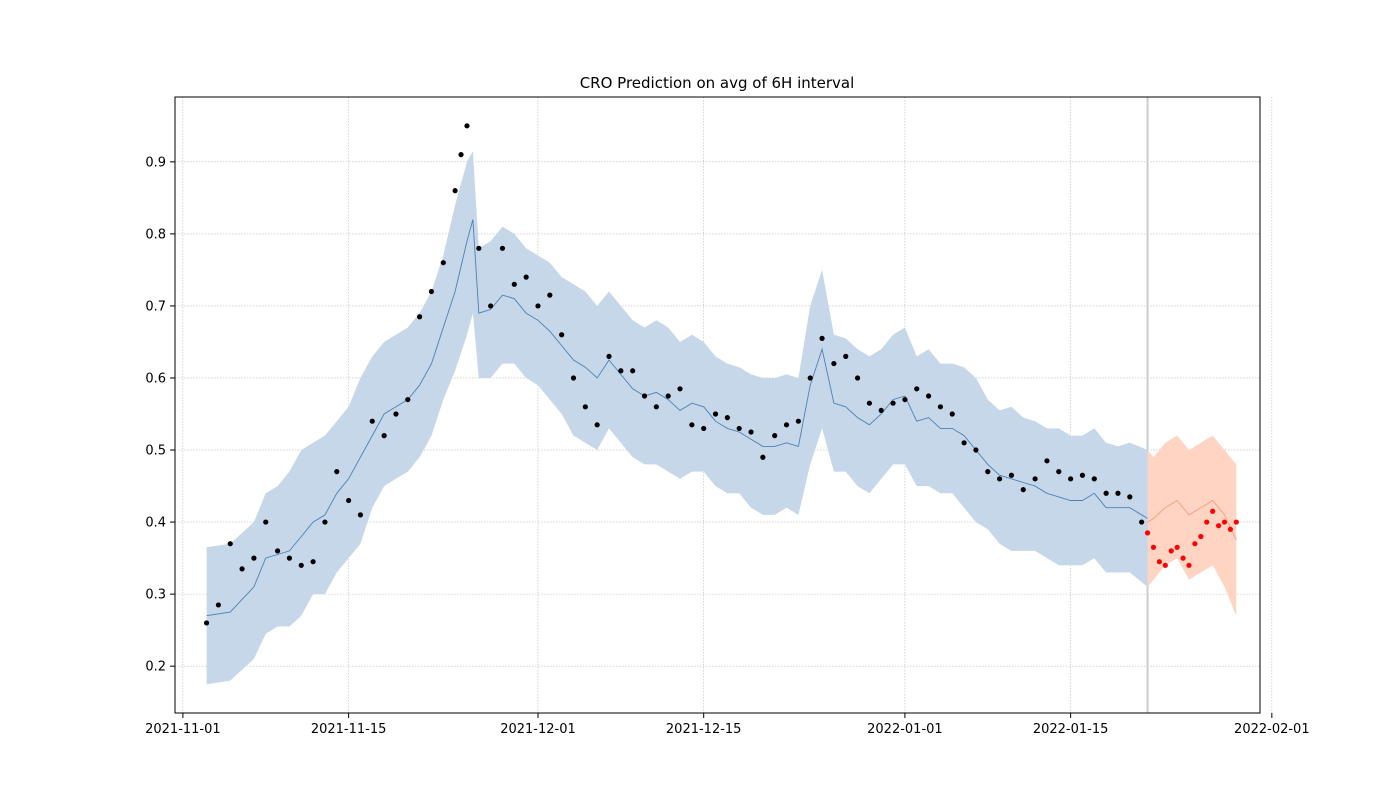 This screenshot has height=800, width=1400. What do you see at coordinates (1272, 729) in the screenshot?
I see `x-tick-label: 2022-02-01` at bounding box center [1272, 729].